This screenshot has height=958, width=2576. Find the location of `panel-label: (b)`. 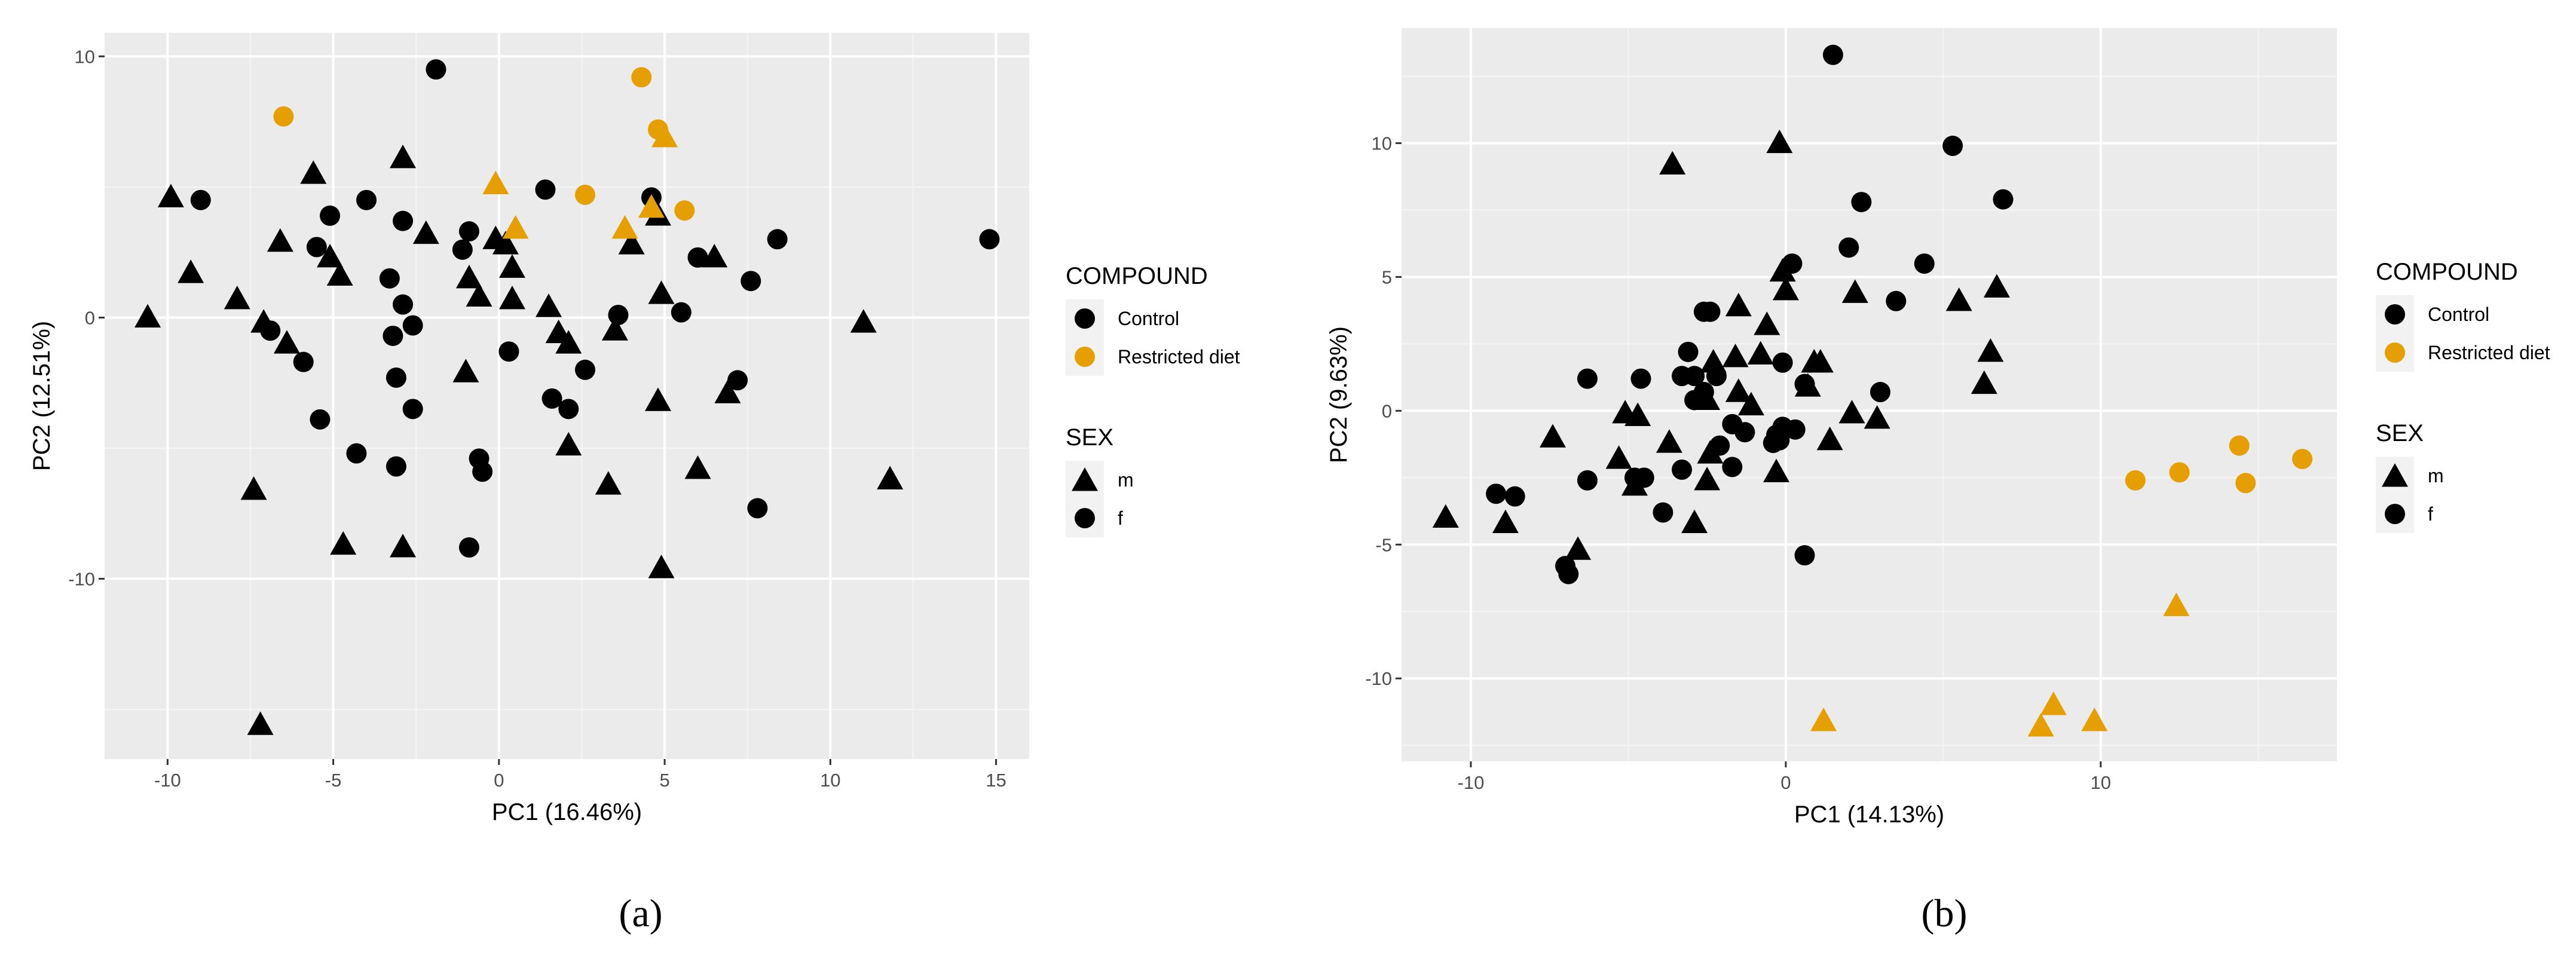

panel-label: (b) is located at coordinates (1945, 913).